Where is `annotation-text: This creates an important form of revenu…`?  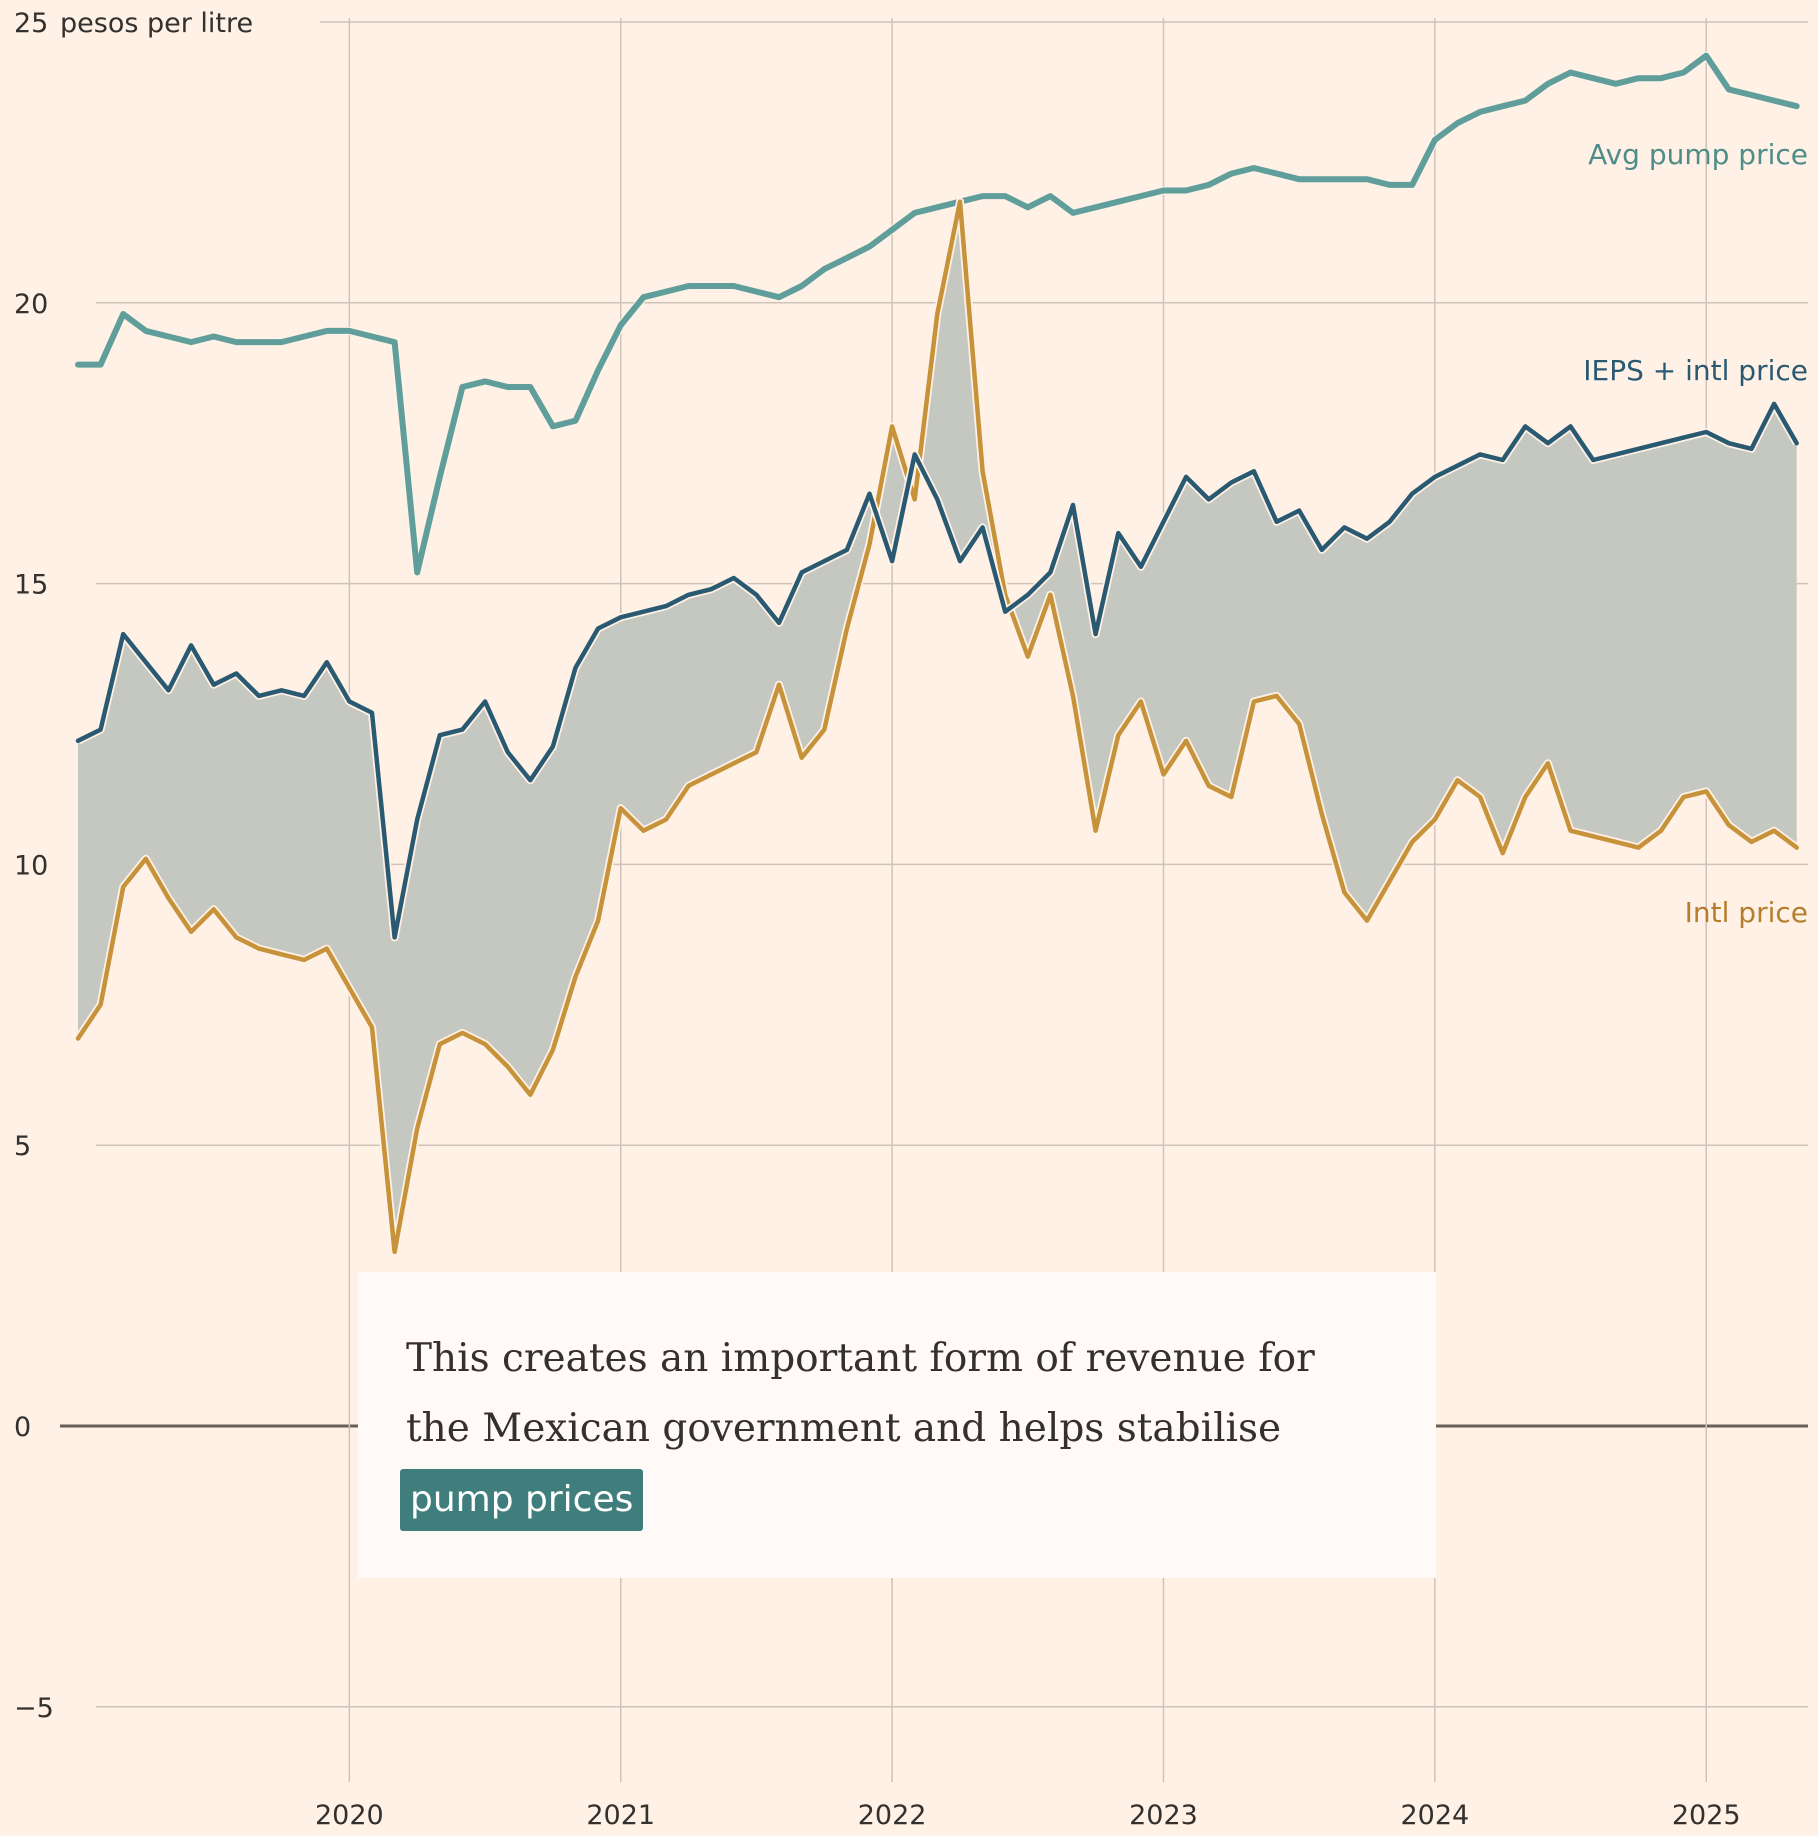
annotation-text: This creates an important form of revenu… is located at coordinates (894, 1429).